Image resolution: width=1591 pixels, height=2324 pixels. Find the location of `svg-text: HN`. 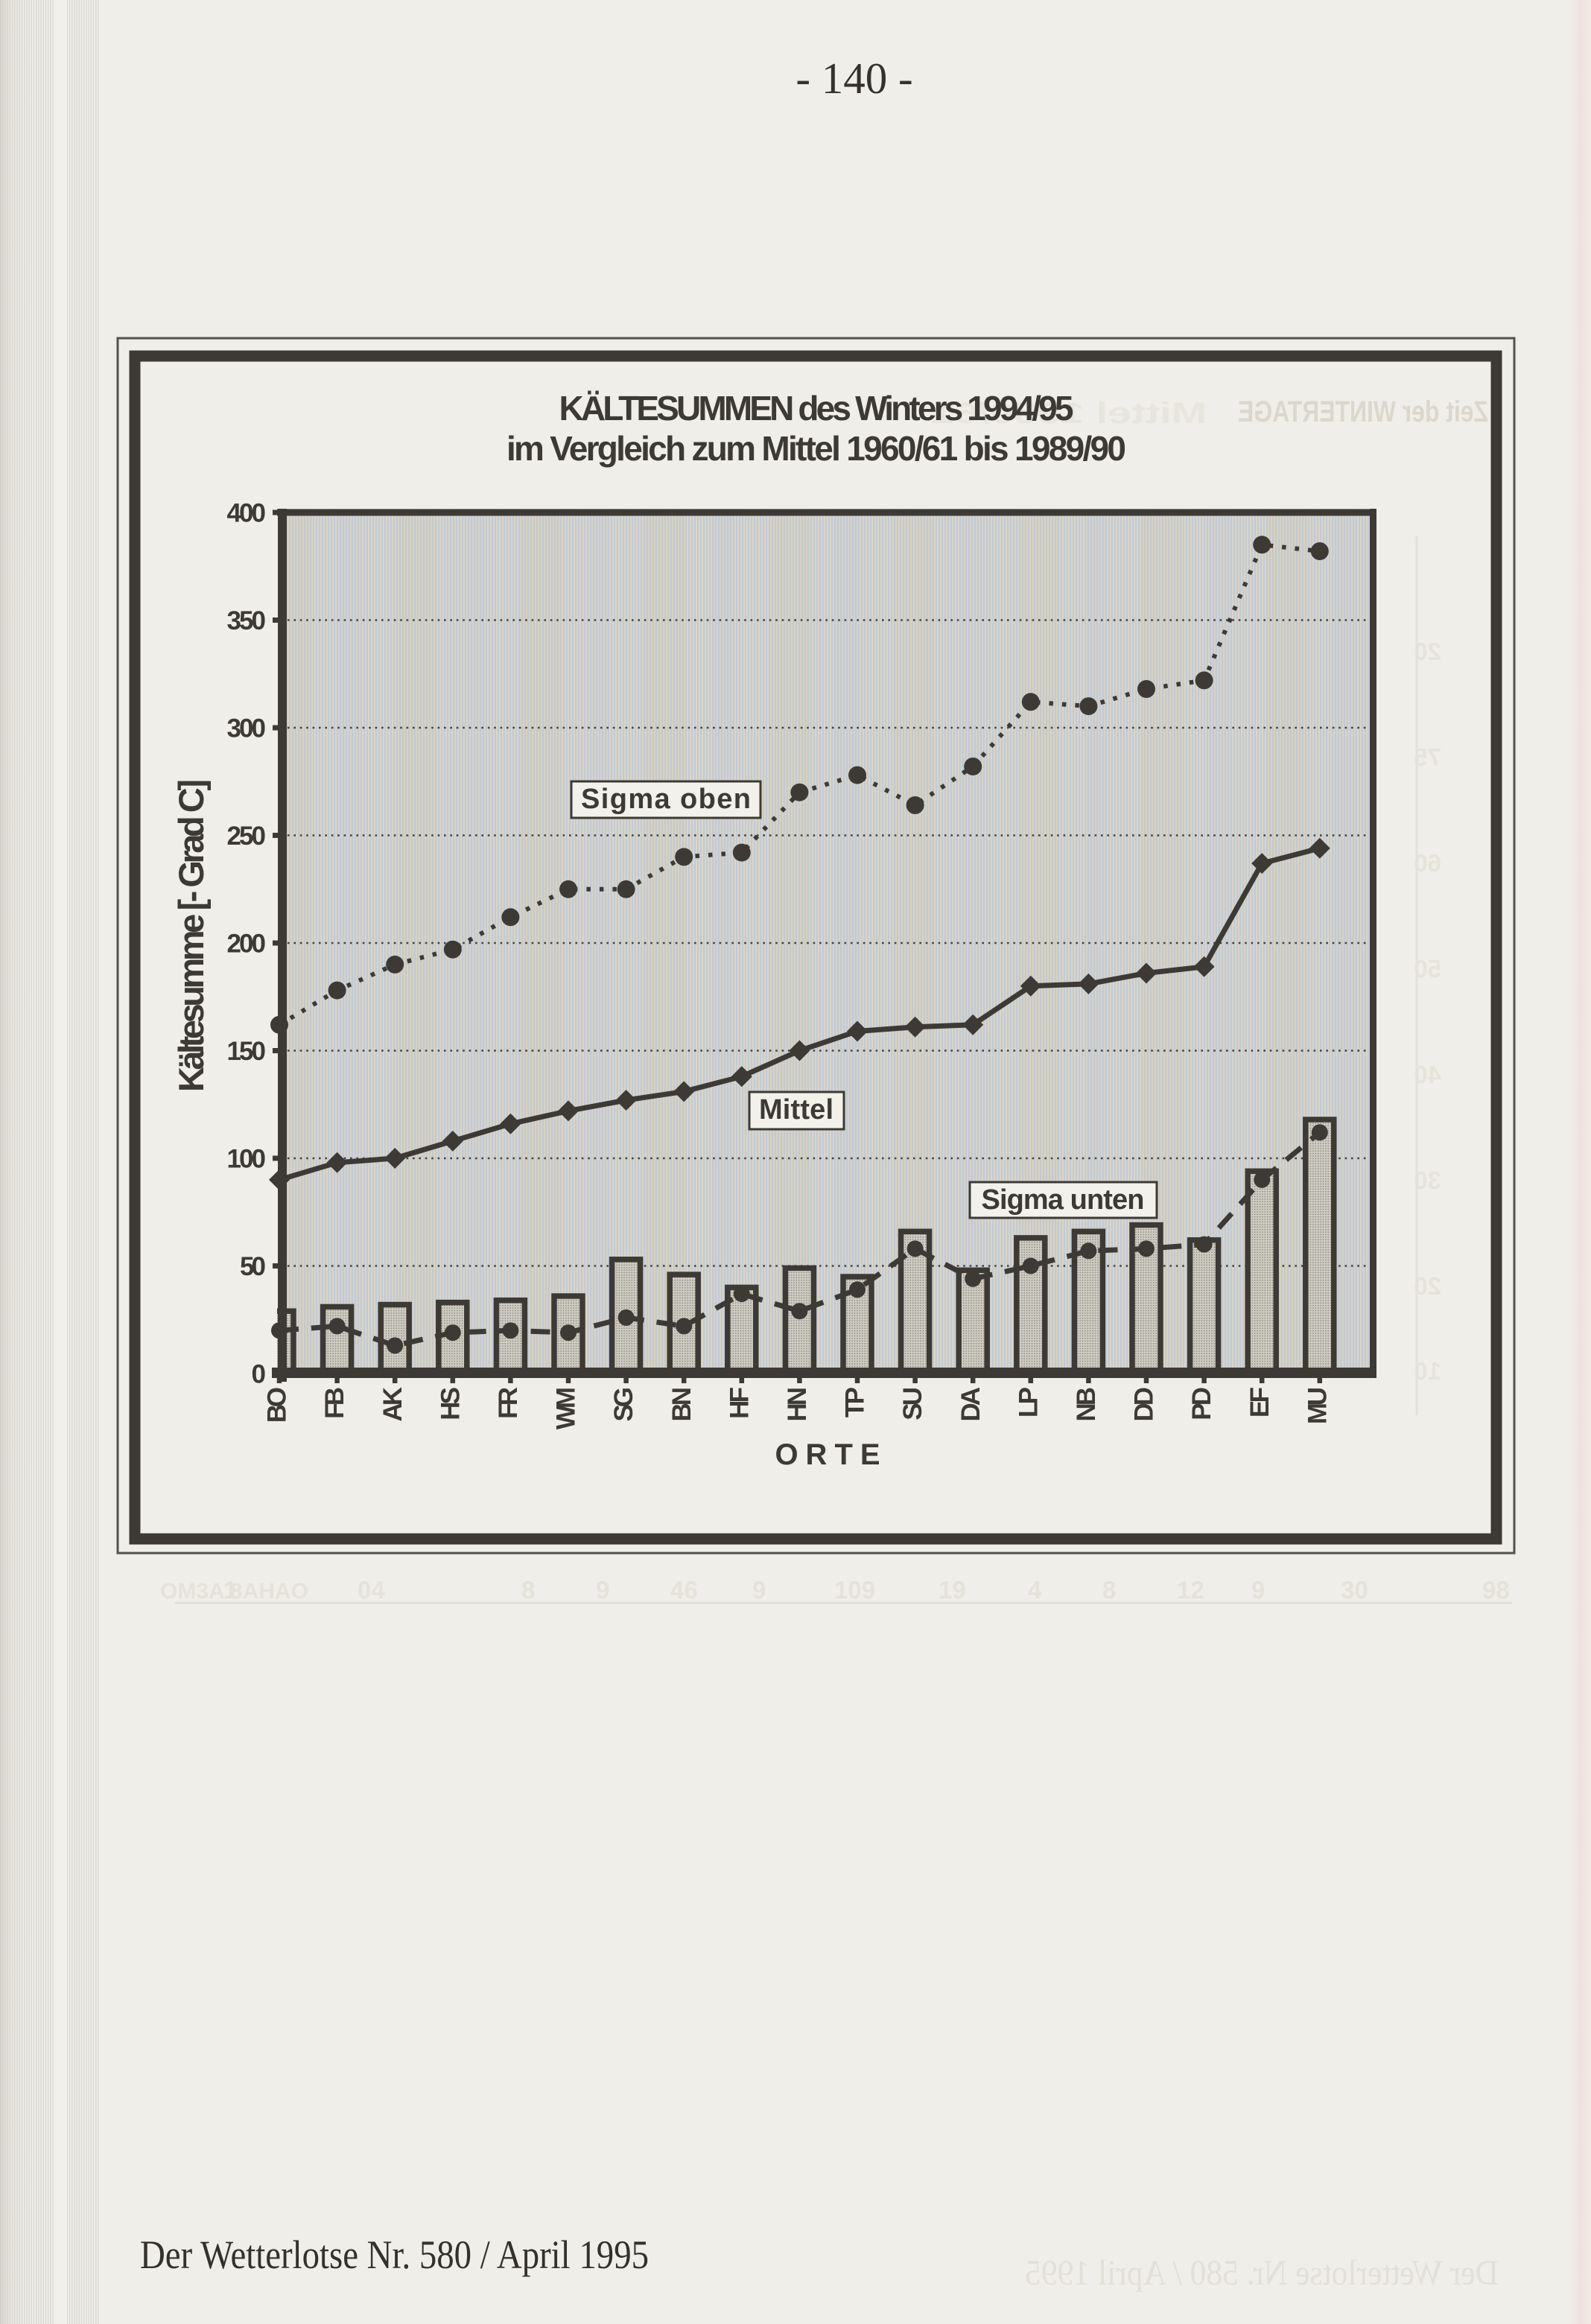

svg-text: HN is located at coordinates (797, 1404).